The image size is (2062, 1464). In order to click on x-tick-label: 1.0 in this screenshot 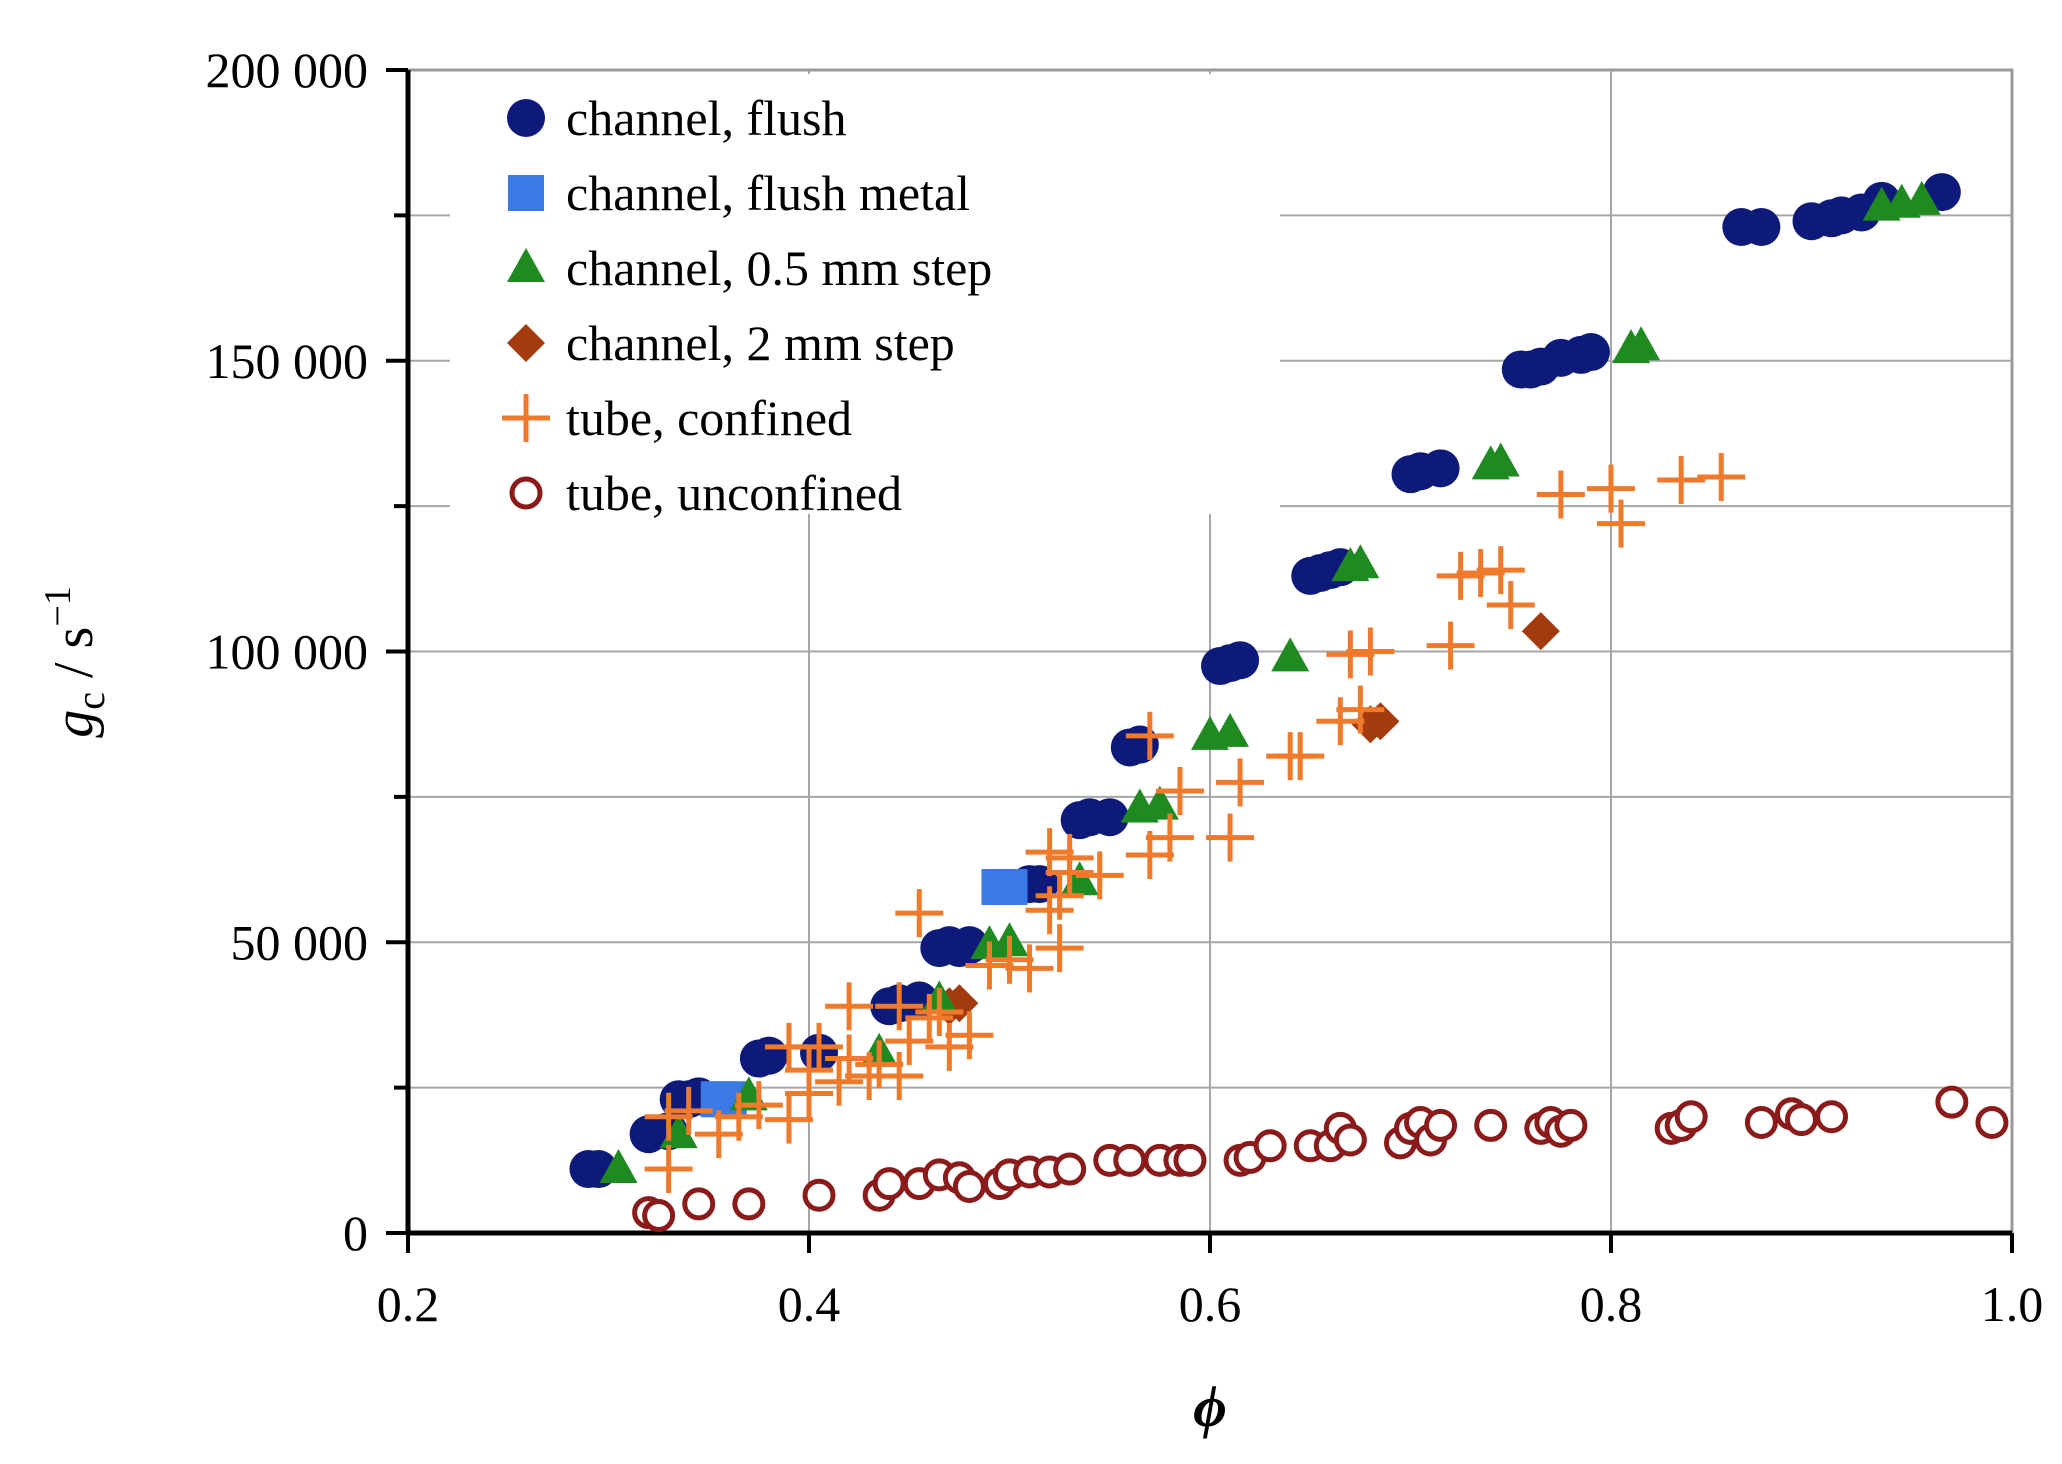, I will do `click(2012, 1304)`.